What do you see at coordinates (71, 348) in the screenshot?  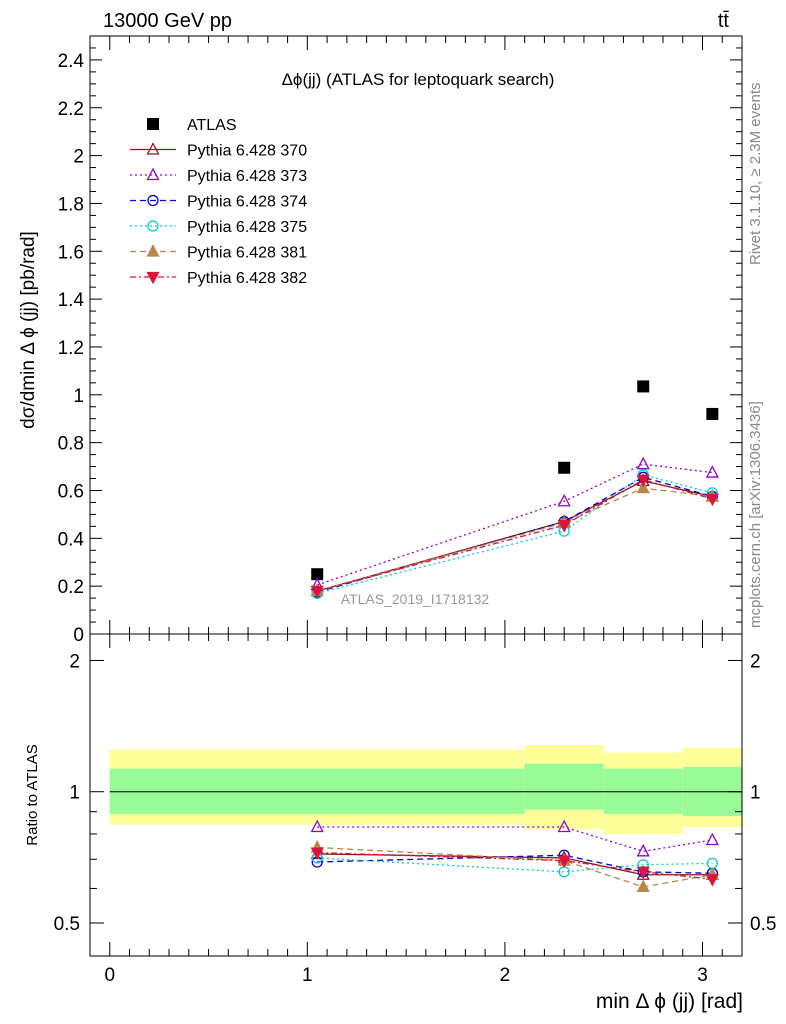 I see `main-ytick-label: 1.2` at bounding box center [71, 348].